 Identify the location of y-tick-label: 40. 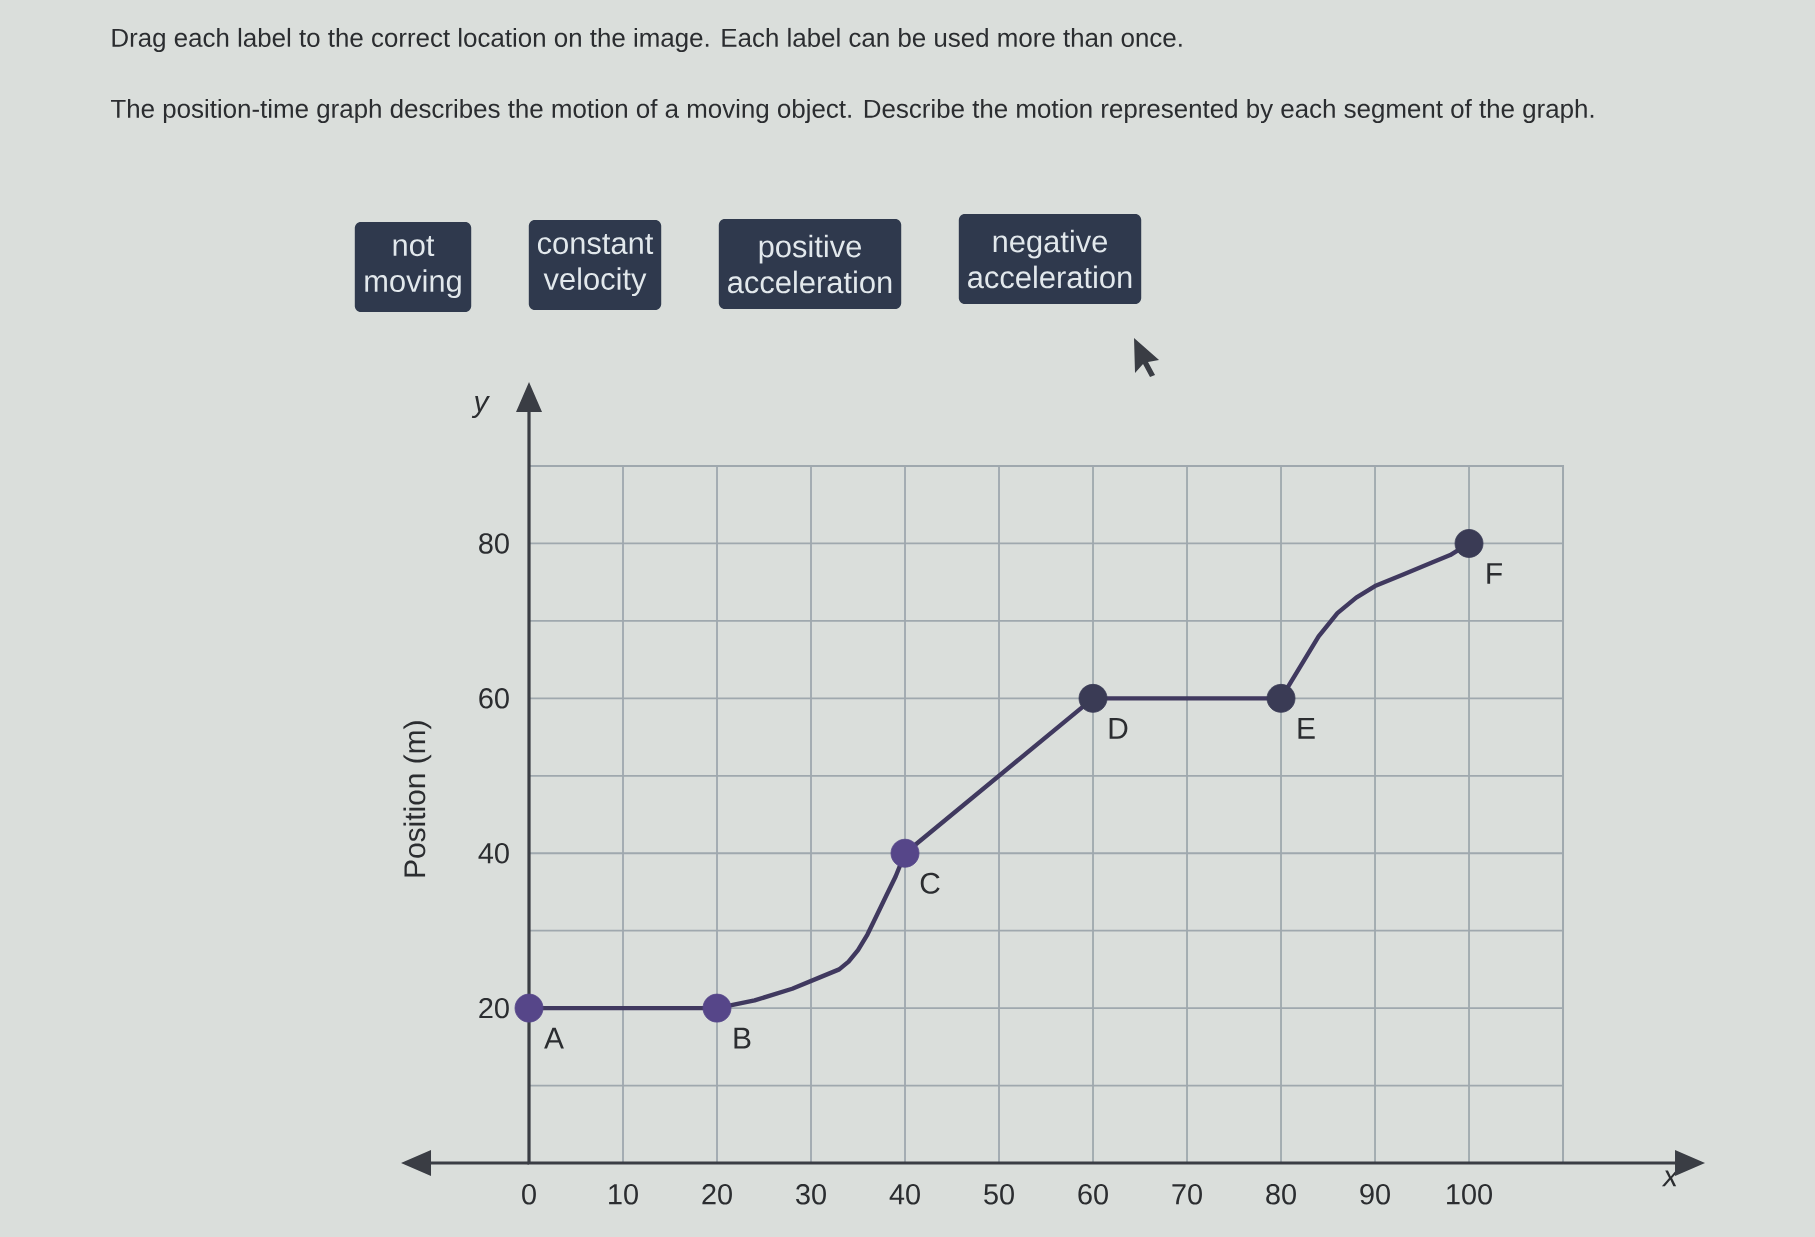
(493, 853).